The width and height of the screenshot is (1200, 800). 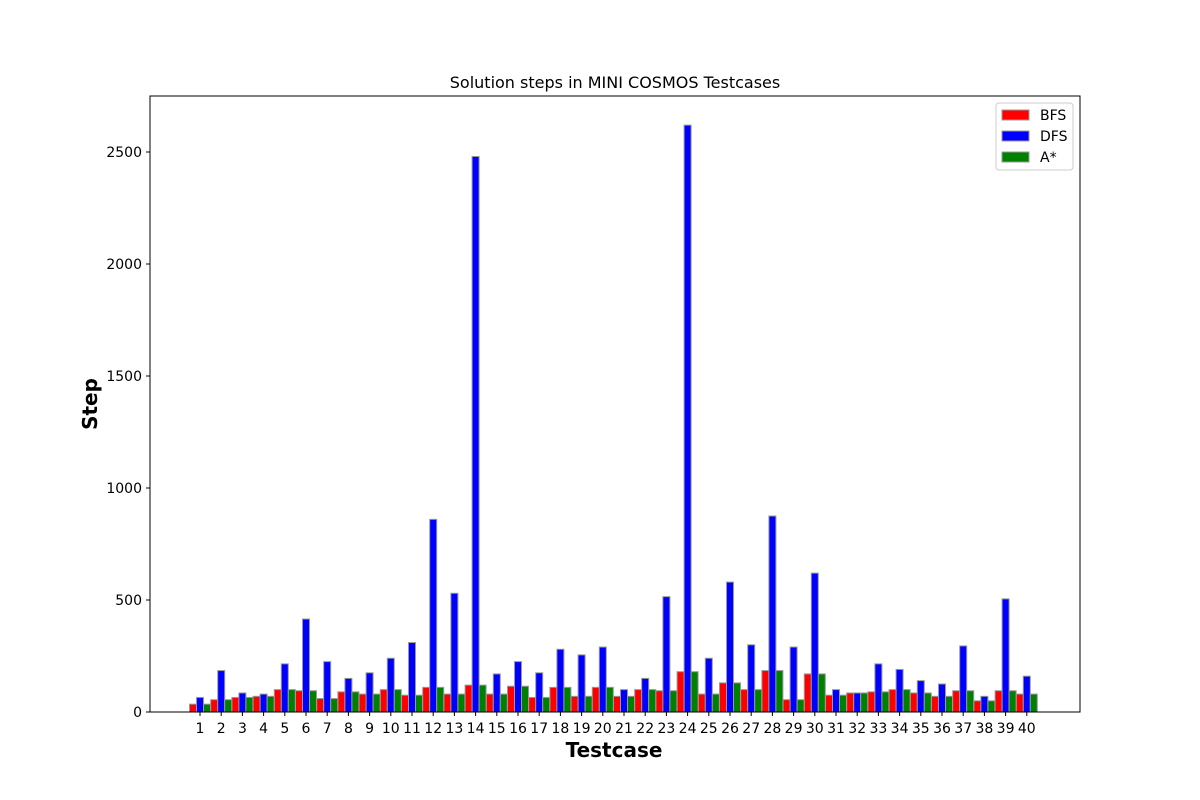 I want to click on y-axis-ticks: 0 500 1000 1500 2000 2500, so click(x=128, y=433).